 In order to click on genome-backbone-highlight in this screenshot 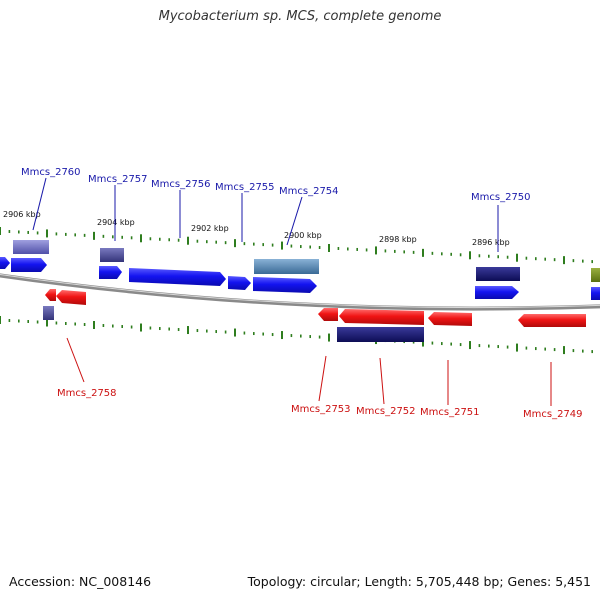, I will do `click(300, 291)`.